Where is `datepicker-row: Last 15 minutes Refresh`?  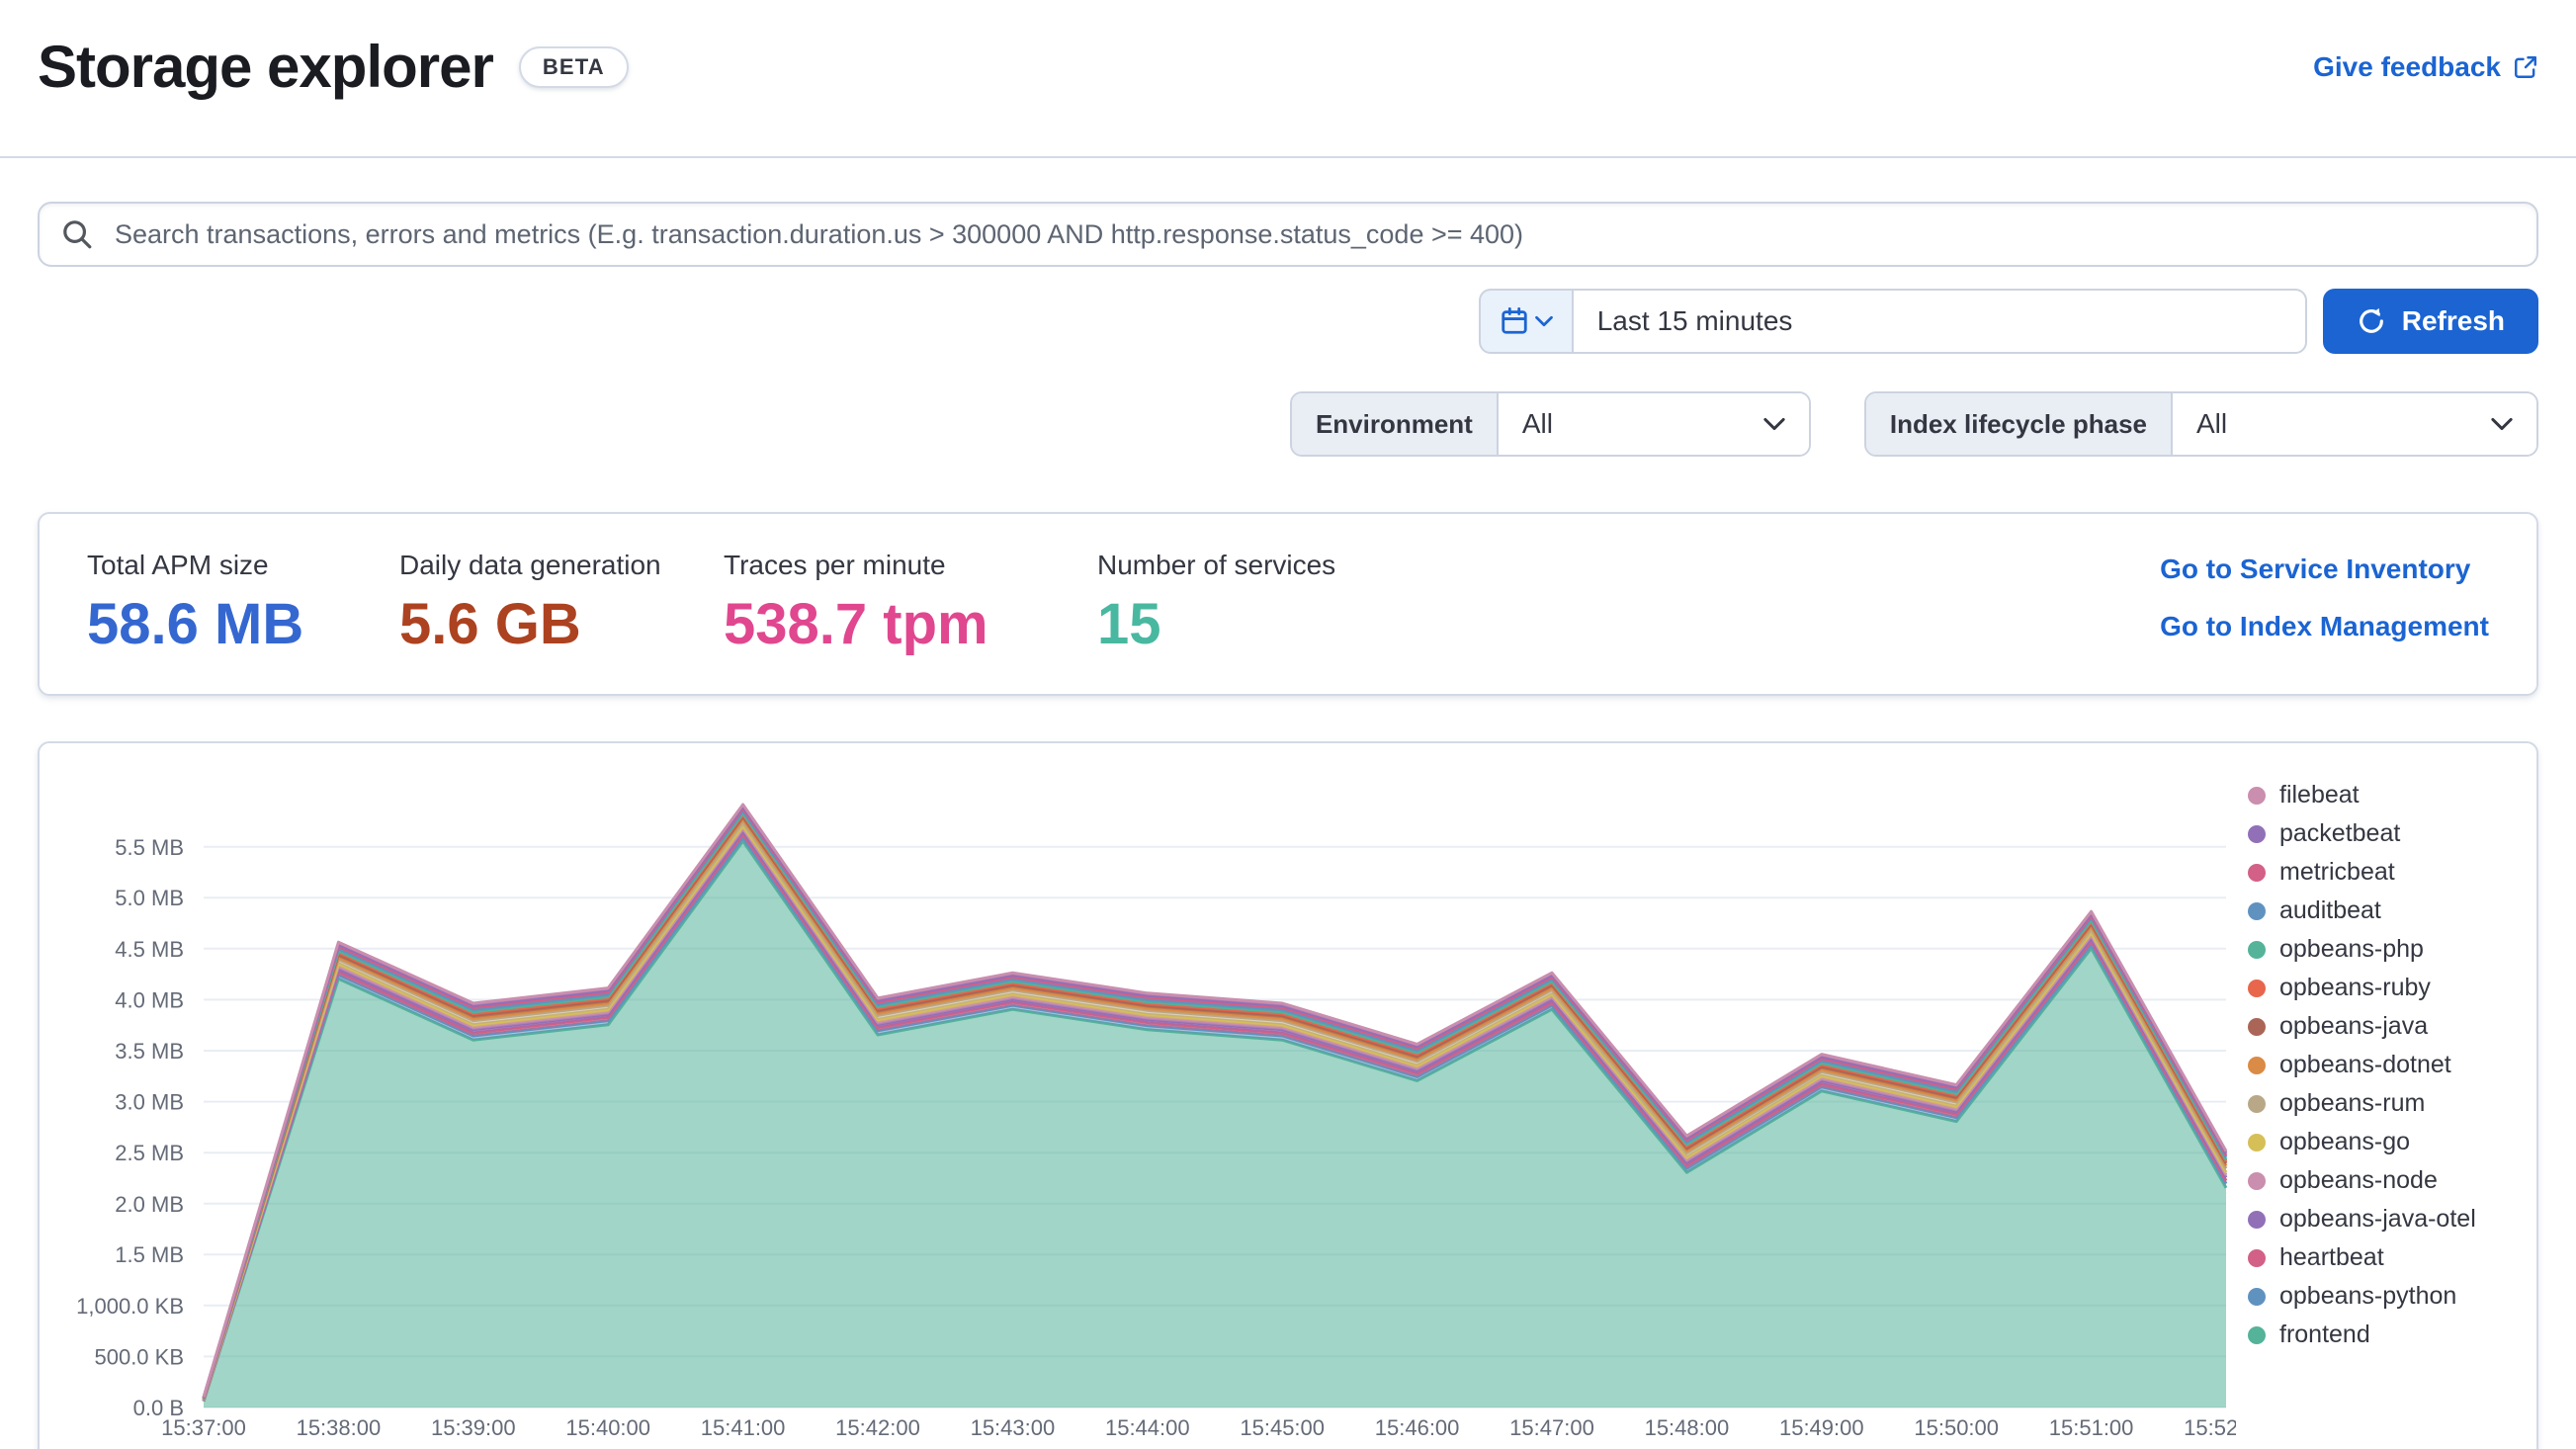 datepicker-row: Last 15 minutes Refresh is located at coordinates (1288, 321).